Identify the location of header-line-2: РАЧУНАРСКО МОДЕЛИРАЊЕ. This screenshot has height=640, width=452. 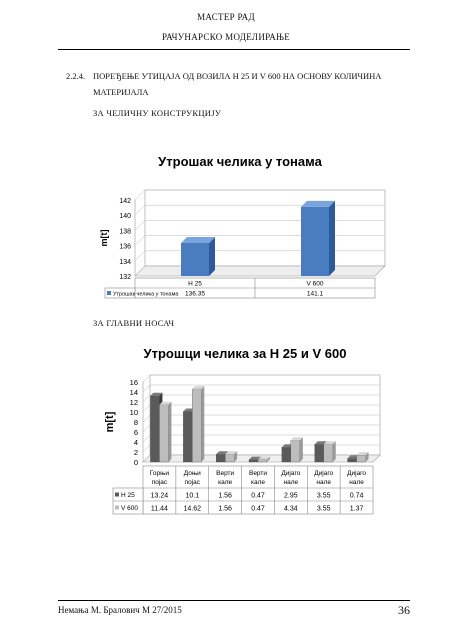
(226, 37).